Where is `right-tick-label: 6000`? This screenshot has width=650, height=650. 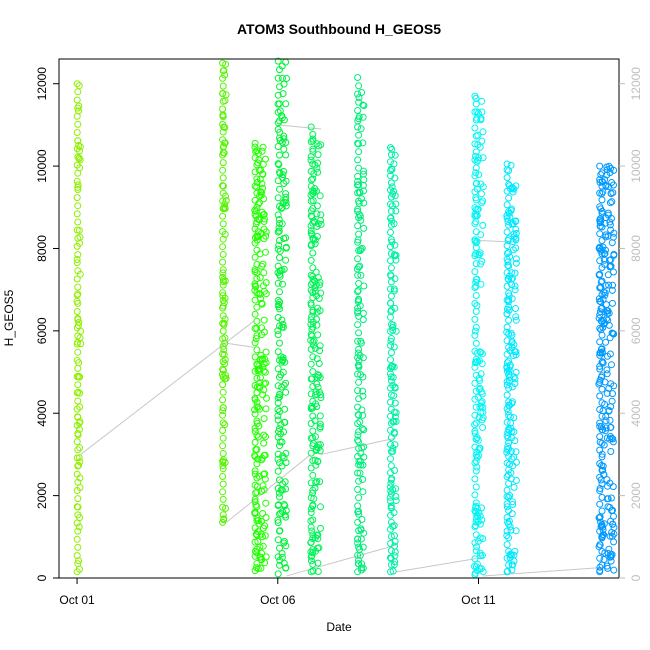 right-tick-label: 6000 is located at coordinates (636, 330).